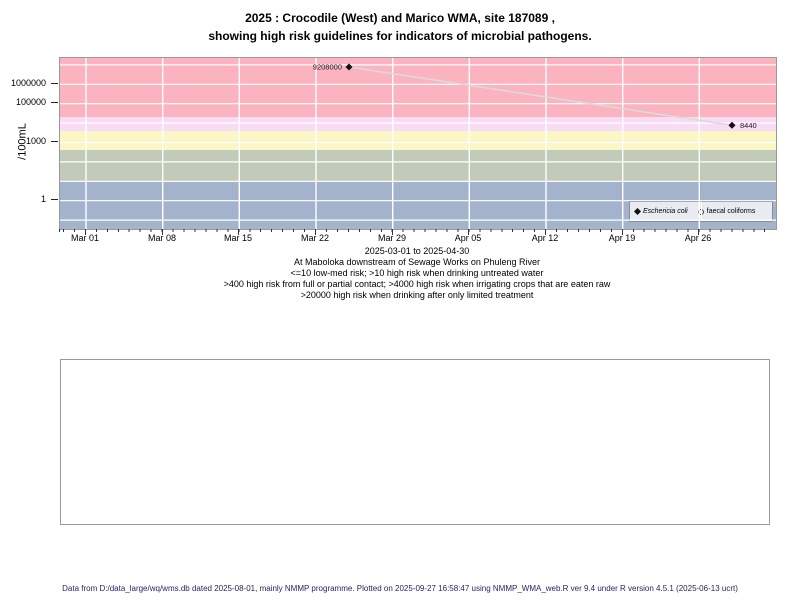 The height and width of the screenshot is (600, 800). What do you see at coordinates (622, 238) in the screenshot?
I see `x-tick-label: Apr 19` at bounding box center [622, 238].